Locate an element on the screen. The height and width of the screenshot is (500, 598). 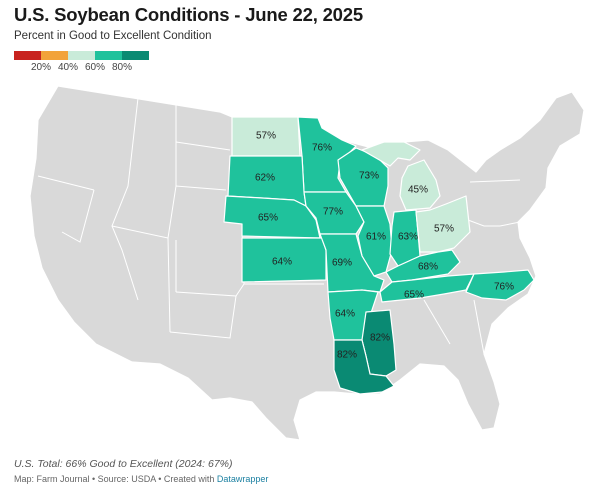
color-legend: 20% 40% 60% 80% is located at coordinates (81, 62).